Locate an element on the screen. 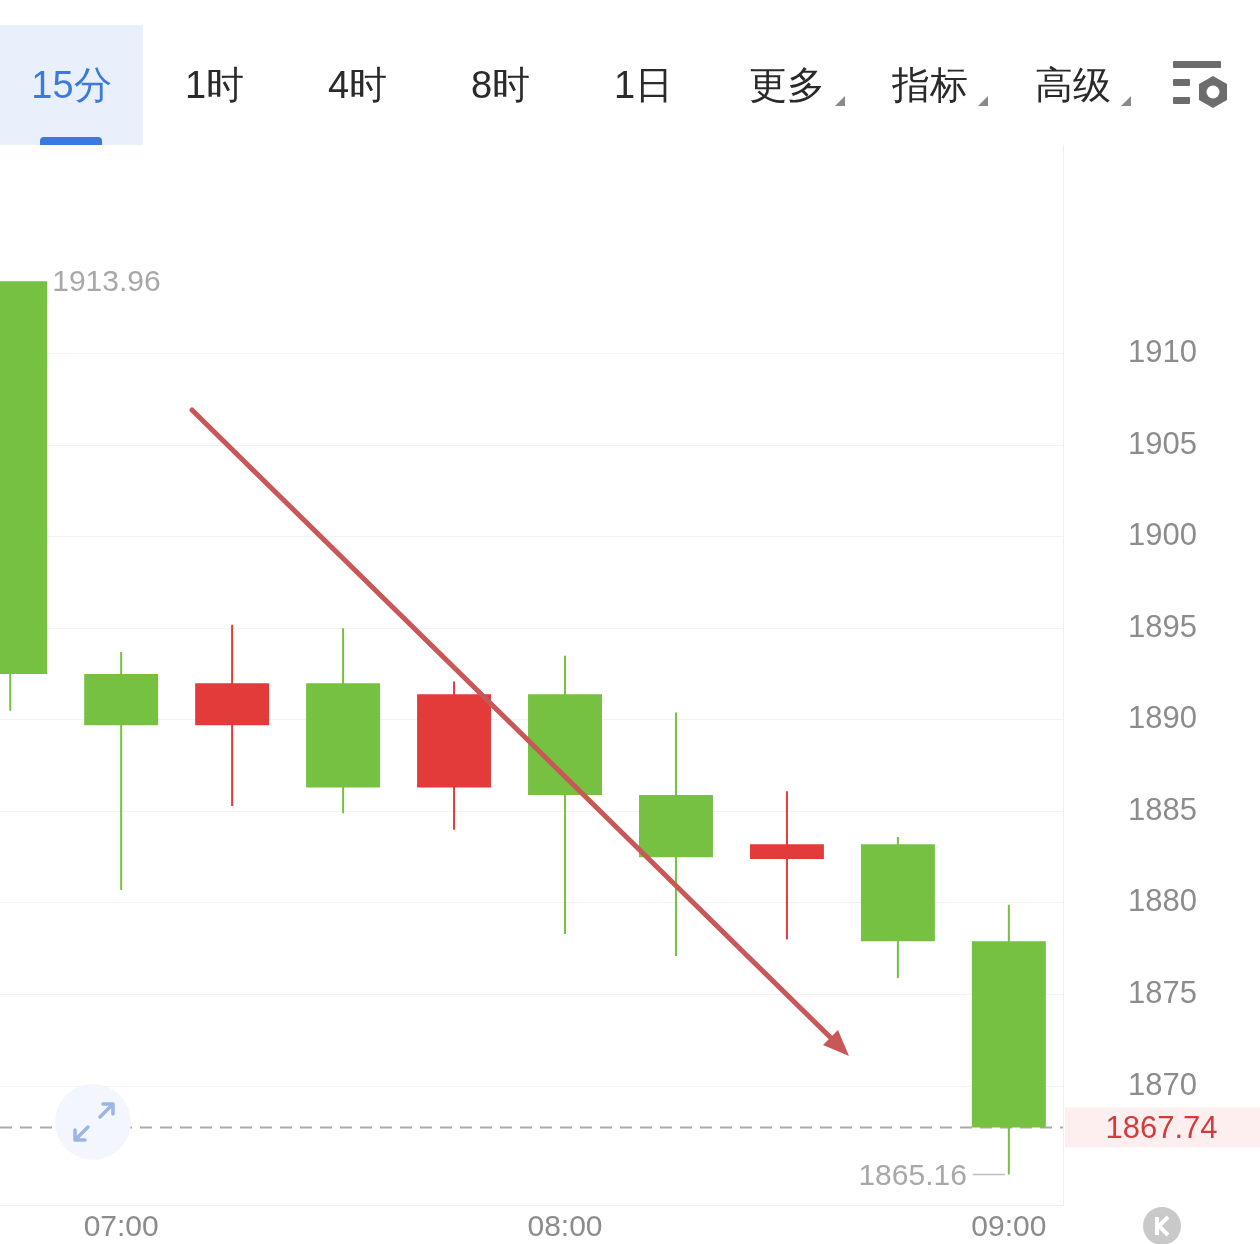 This screenshot has width=1260, height=1244. text: 15分 is located at coordinates (71, 85).